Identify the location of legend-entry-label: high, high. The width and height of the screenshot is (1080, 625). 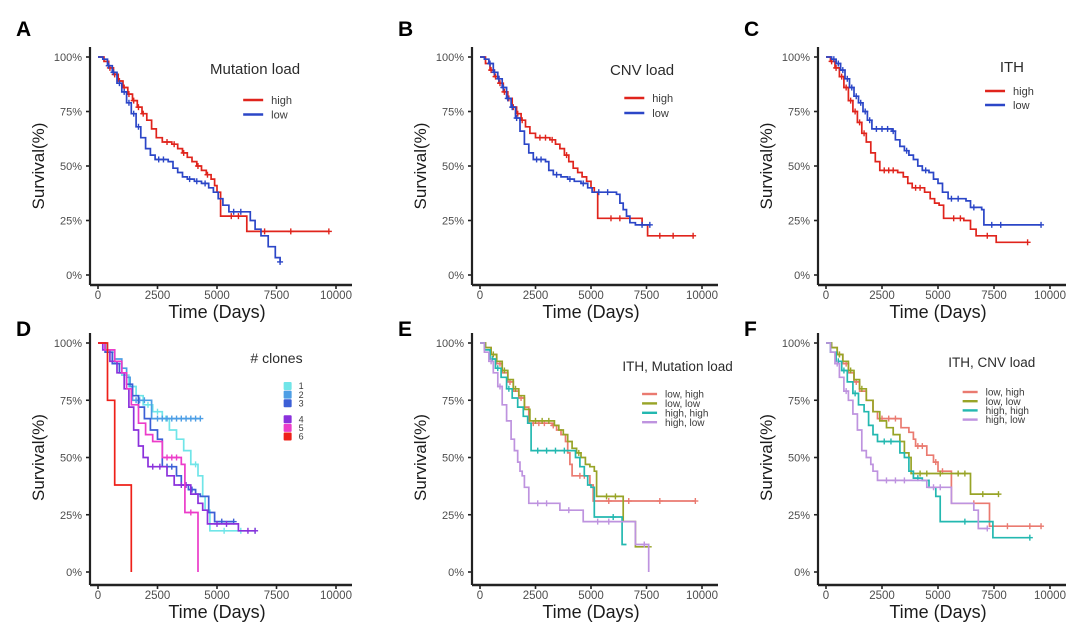
(686, 413).